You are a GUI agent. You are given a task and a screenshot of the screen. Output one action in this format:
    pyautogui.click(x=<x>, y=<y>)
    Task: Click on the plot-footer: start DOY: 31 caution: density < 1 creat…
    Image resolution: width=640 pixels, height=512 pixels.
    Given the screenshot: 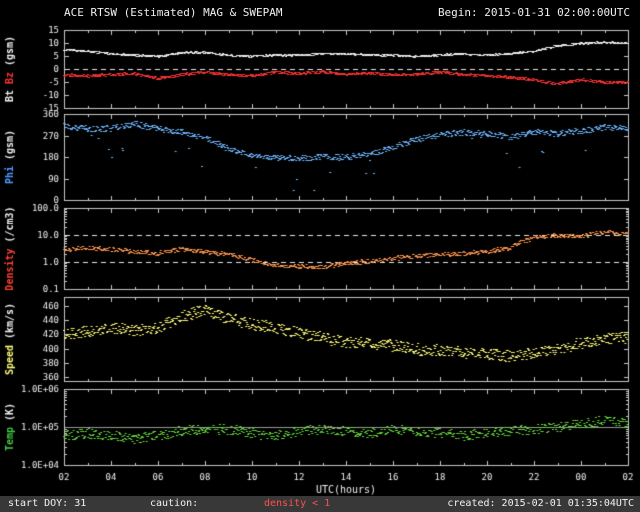 What is the action you would take?
    pyautogui.click(x=320, y=504)
    